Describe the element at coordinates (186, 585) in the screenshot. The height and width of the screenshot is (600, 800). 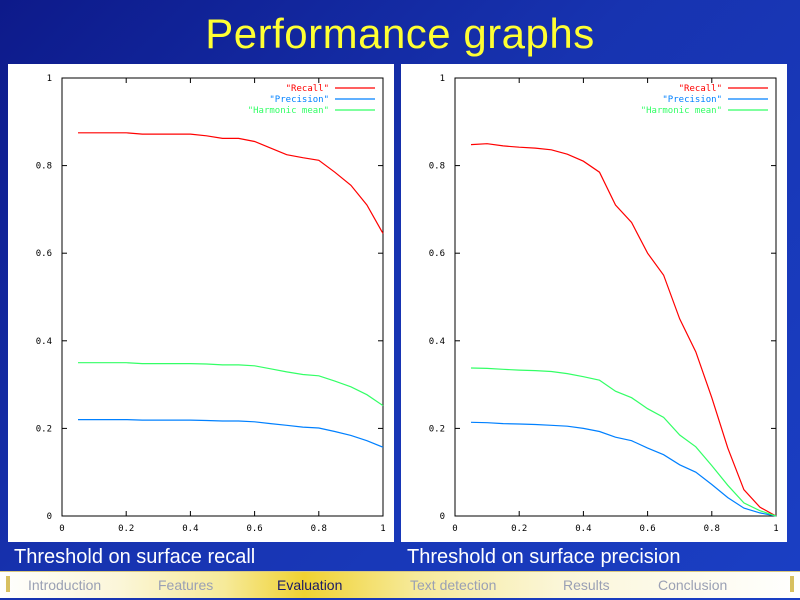
I see `nav-item-features: Features` at that location.